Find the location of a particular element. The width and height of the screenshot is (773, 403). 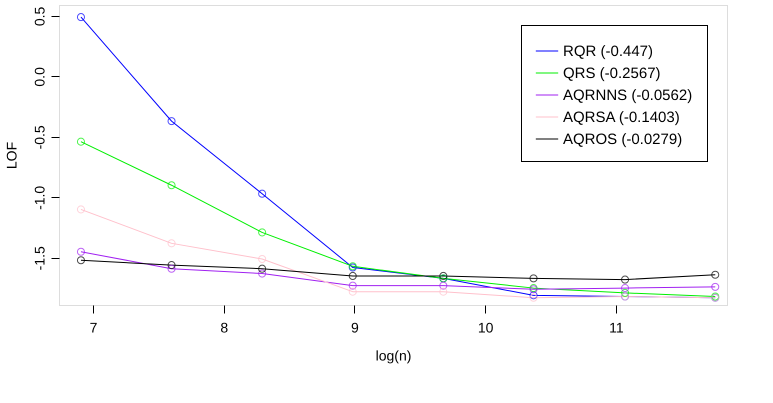

x-tick-label: 11 is located at coordinates (616, 328).